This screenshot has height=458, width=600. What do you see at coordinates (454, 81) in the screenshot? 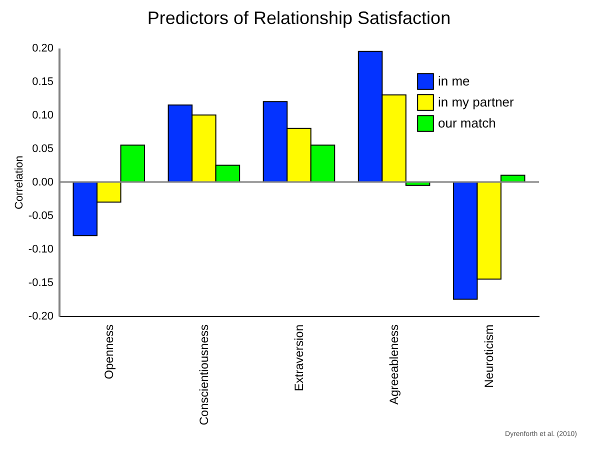
I see `legend-label: in me` at bounding box center [454, 81].